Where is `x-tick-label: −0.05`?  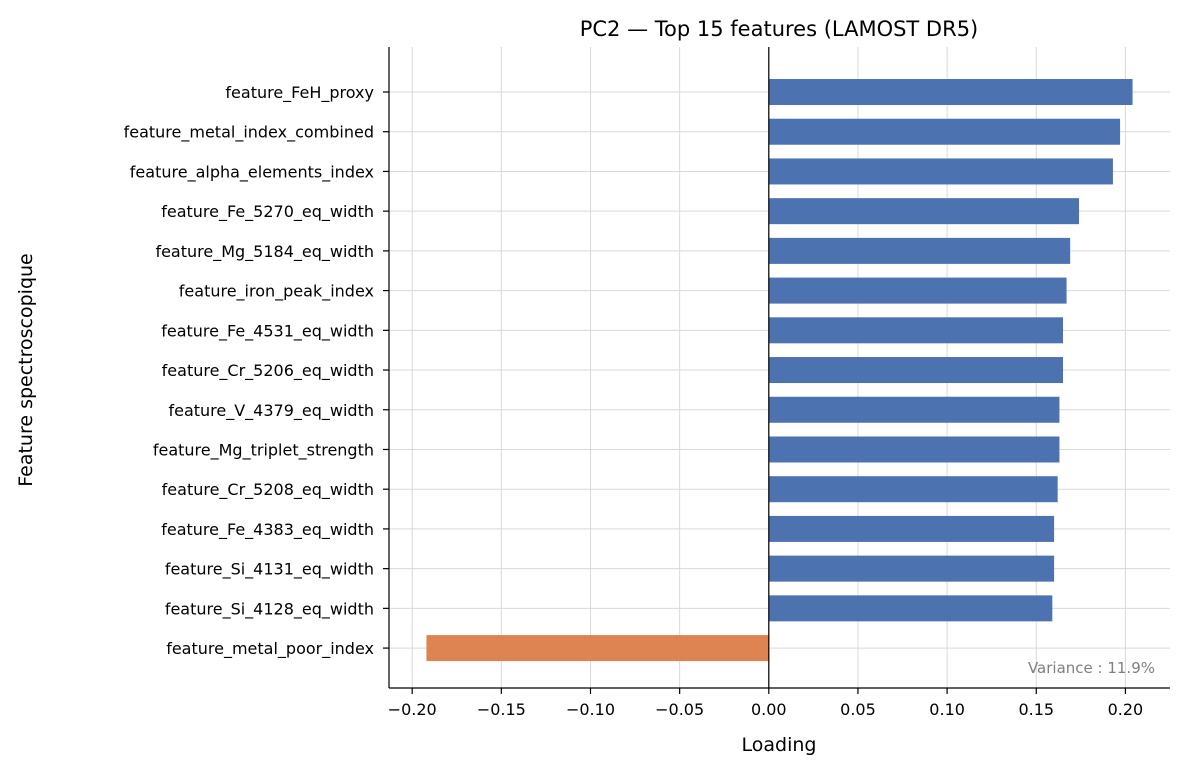 x-tick-label: −0.05 is located at coordinates (679, 709).